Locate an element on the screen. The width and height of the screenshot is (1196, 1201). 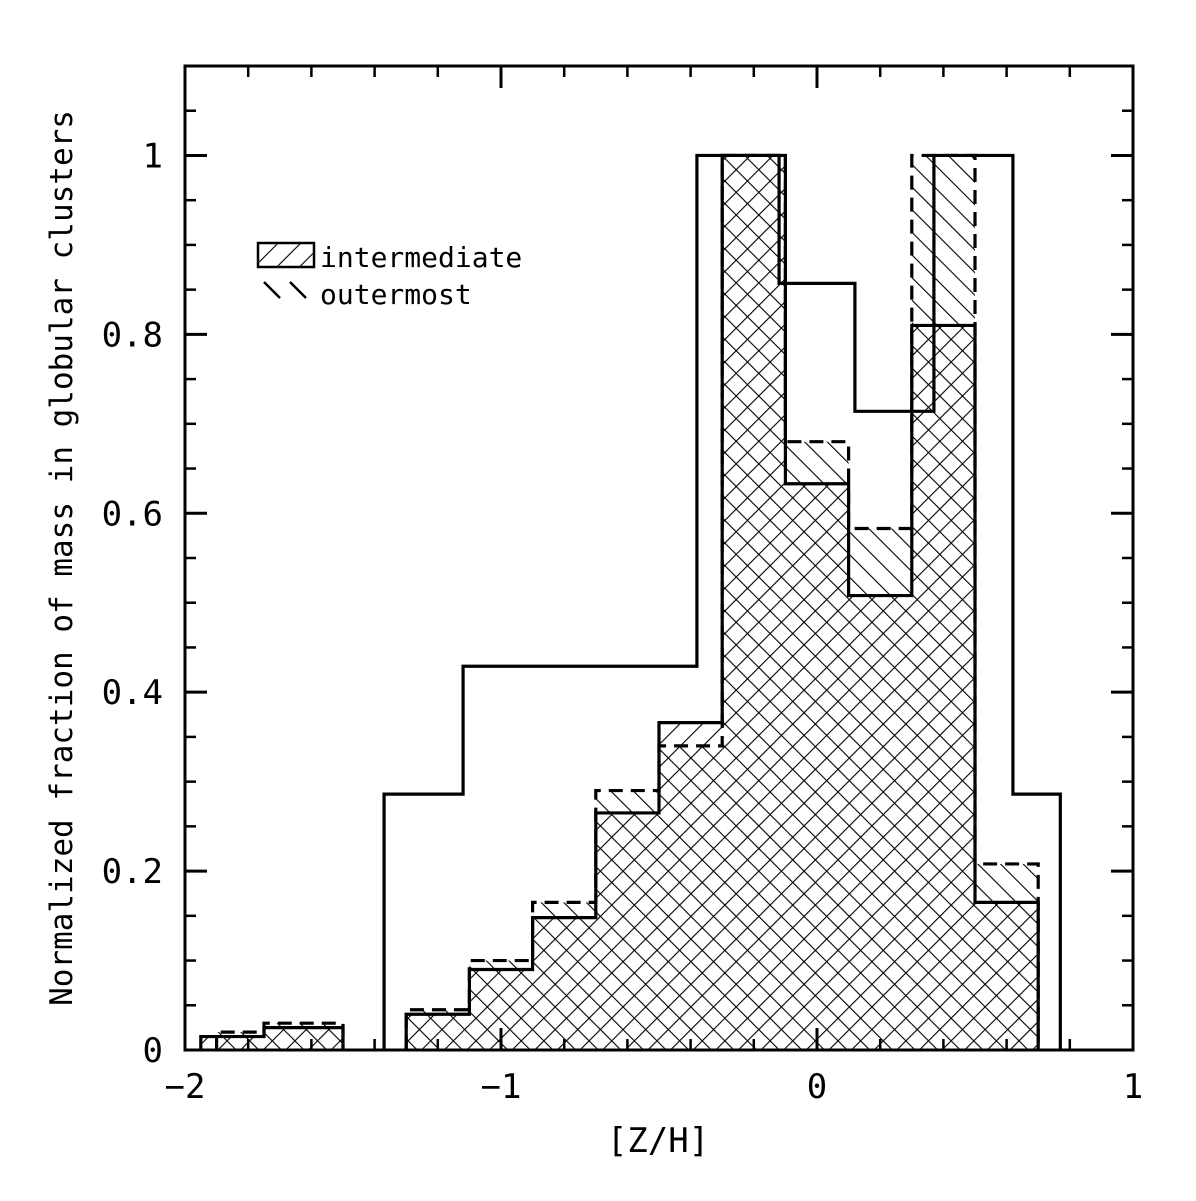
y-tick-label: 1 is located at coordinates (153, 156).